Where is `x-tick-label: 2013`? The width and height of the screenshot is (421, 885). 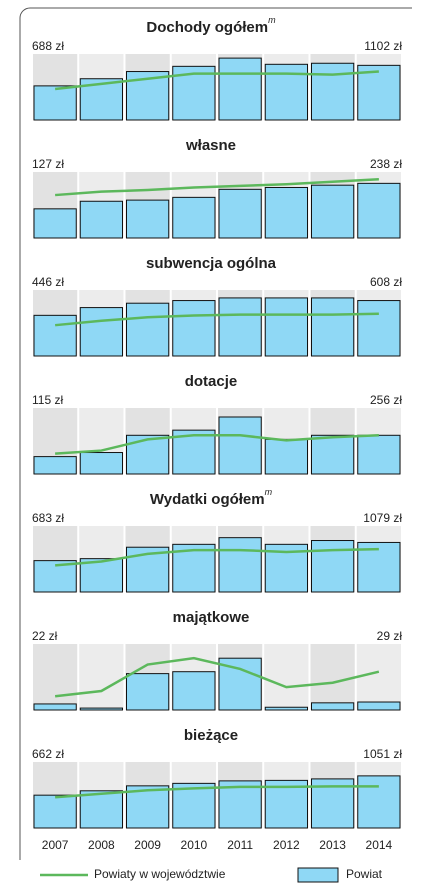 x-tick-label: 2013 is located at coordinates (332, 845).